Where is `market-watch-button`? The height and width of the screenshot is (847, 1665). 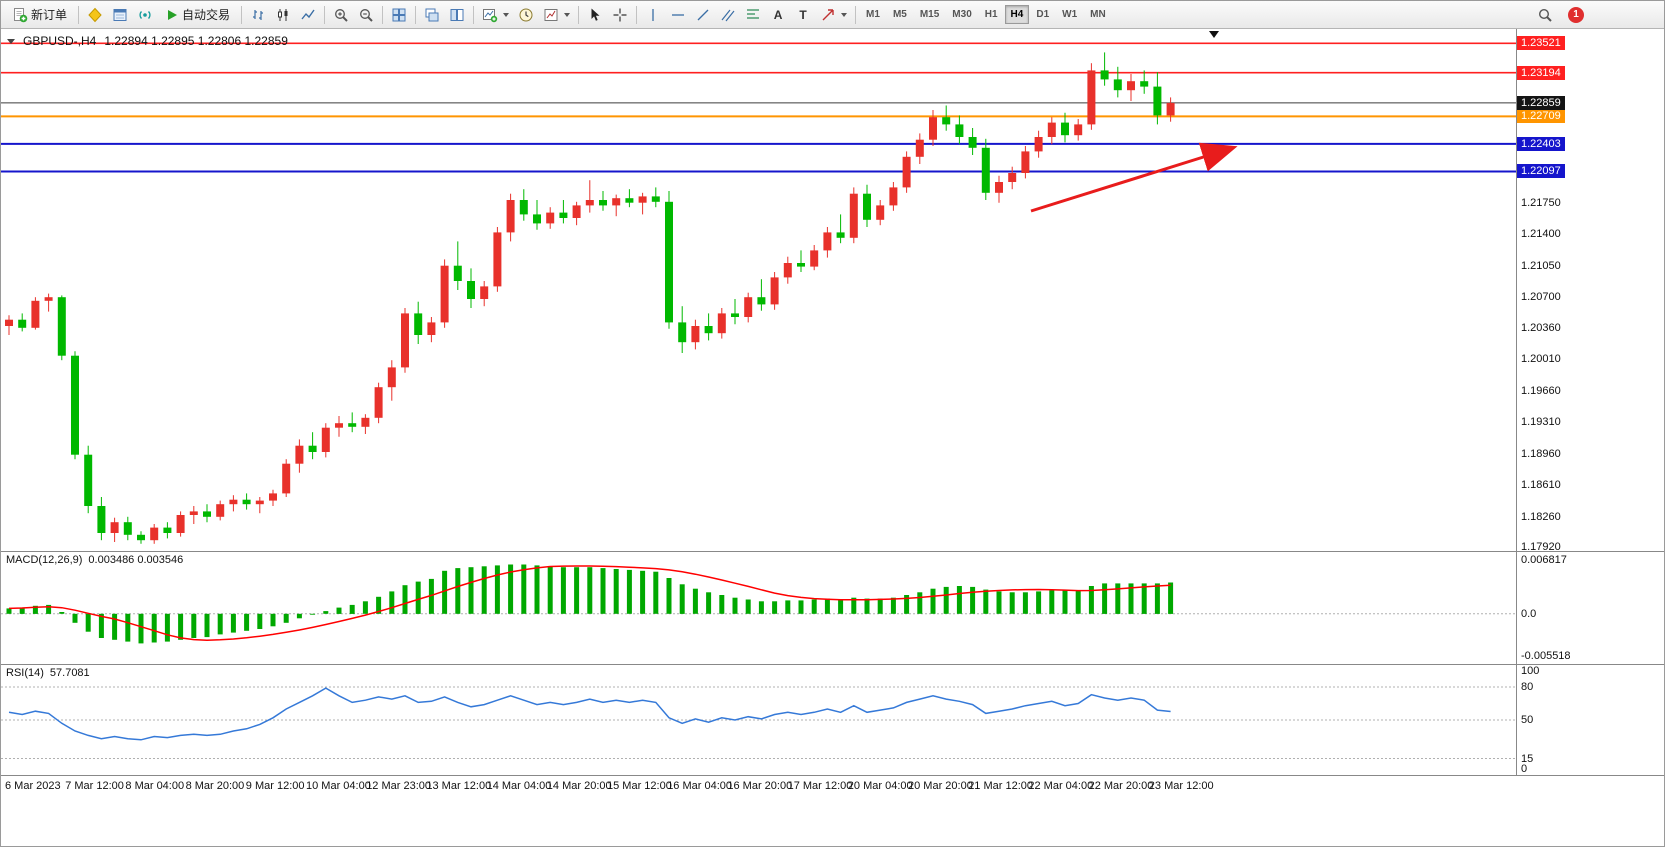
market-watch-button is located at coordinates (95, 15).